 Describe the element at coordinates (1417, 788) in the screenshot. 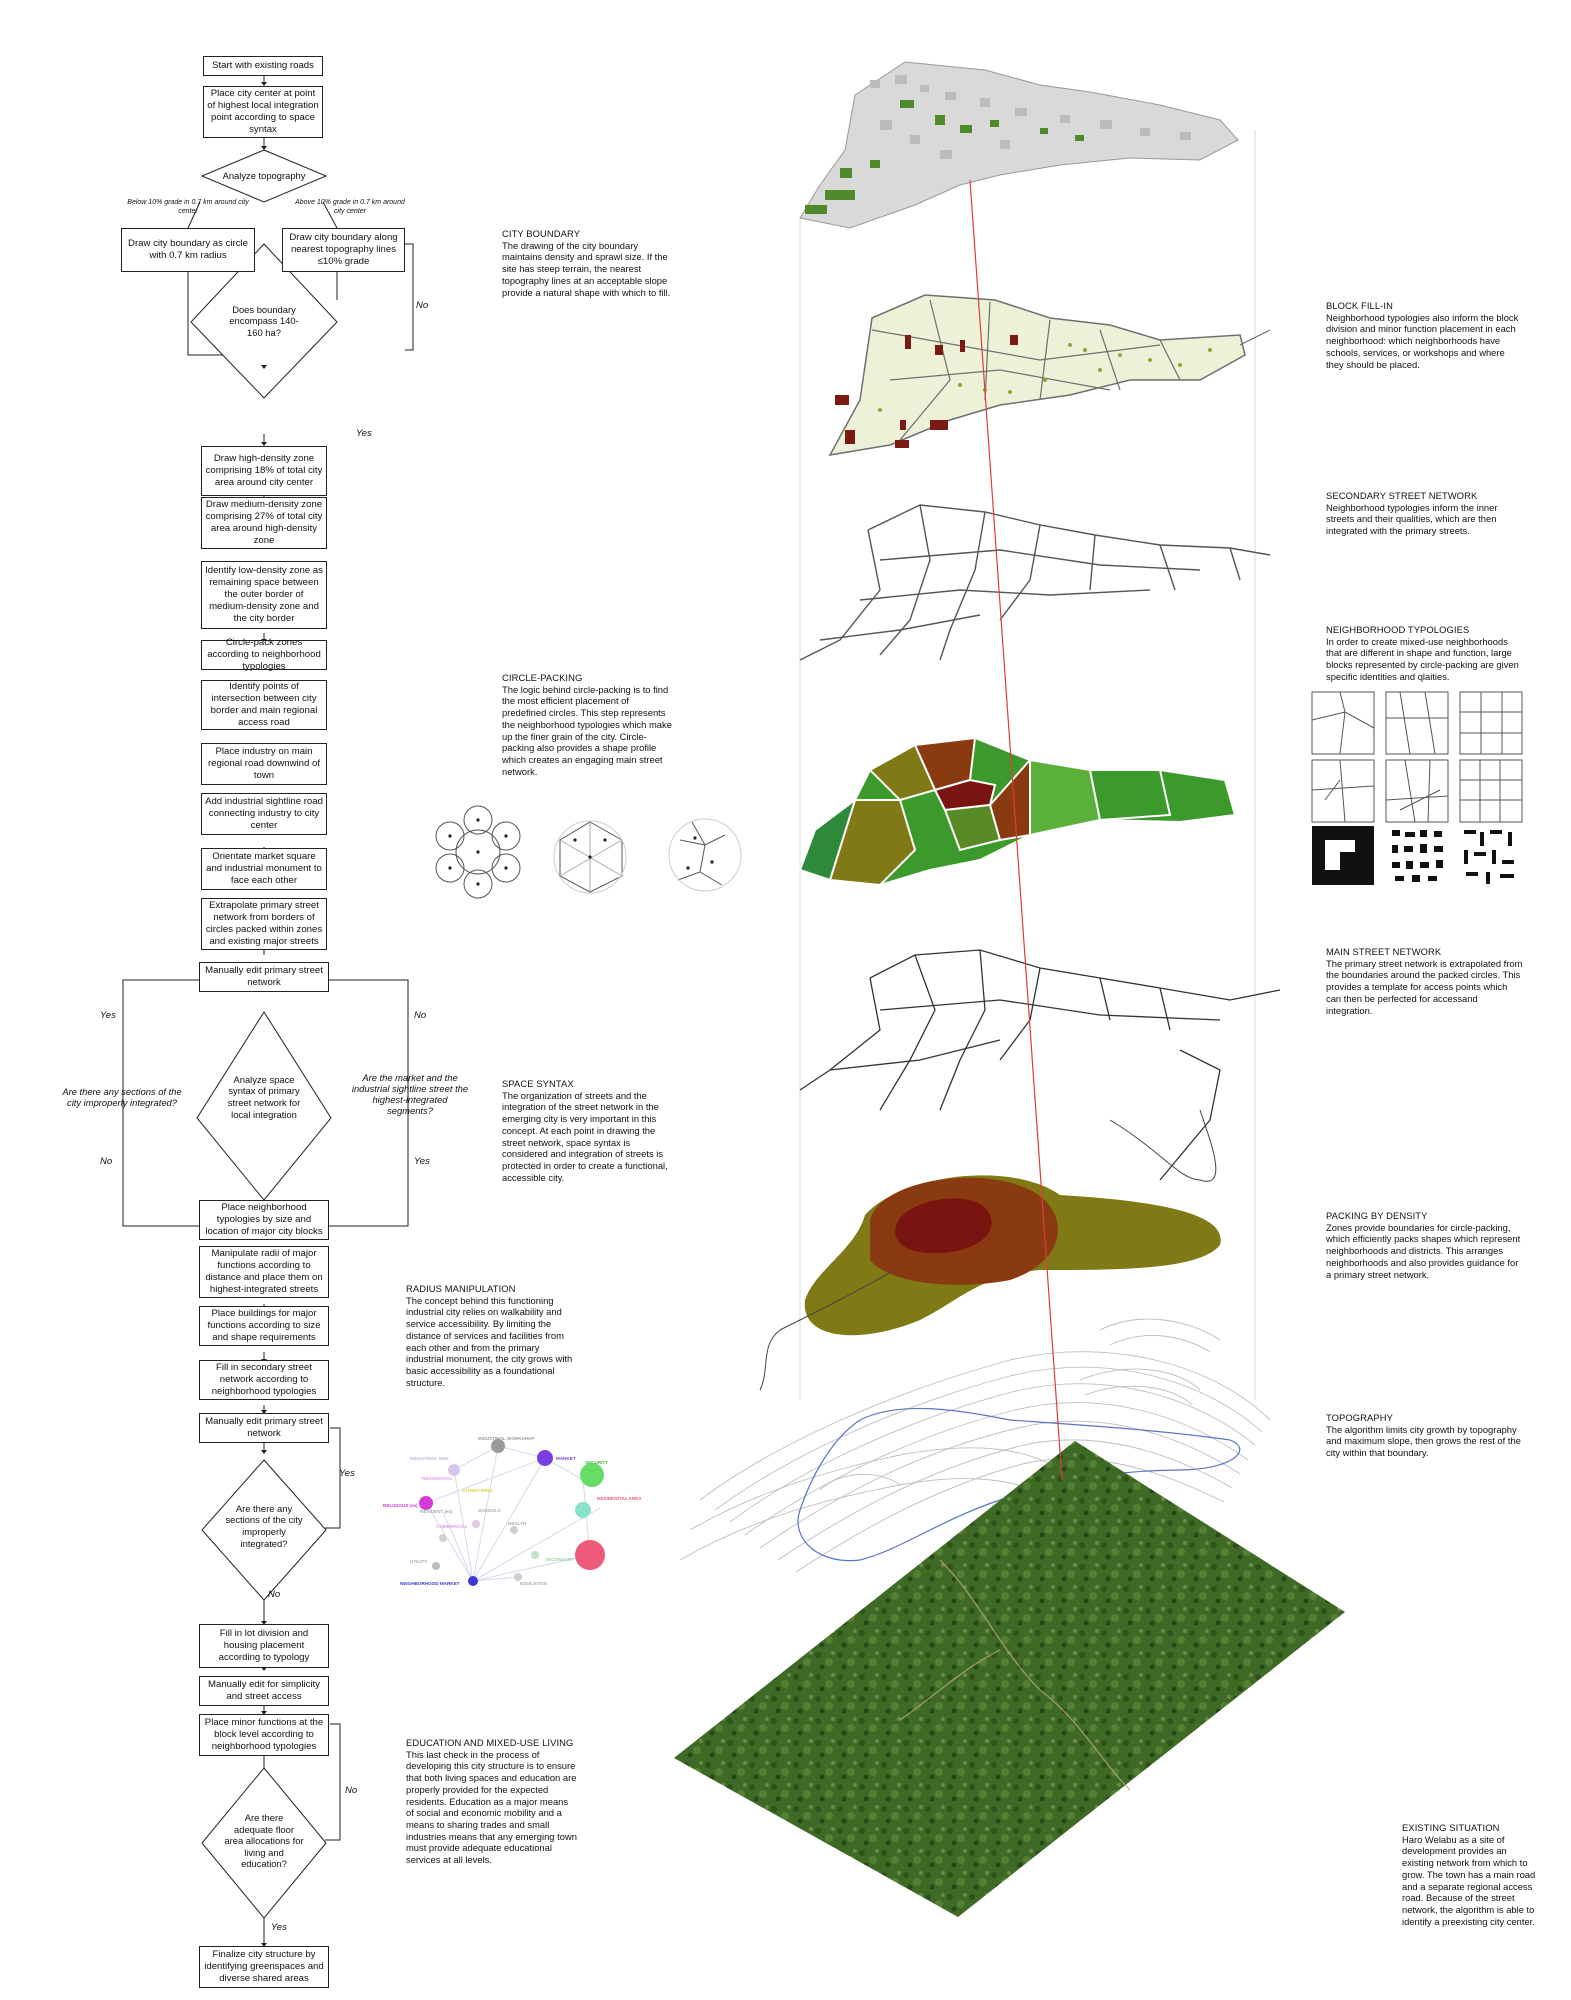

I see `typology-grid` at that location.